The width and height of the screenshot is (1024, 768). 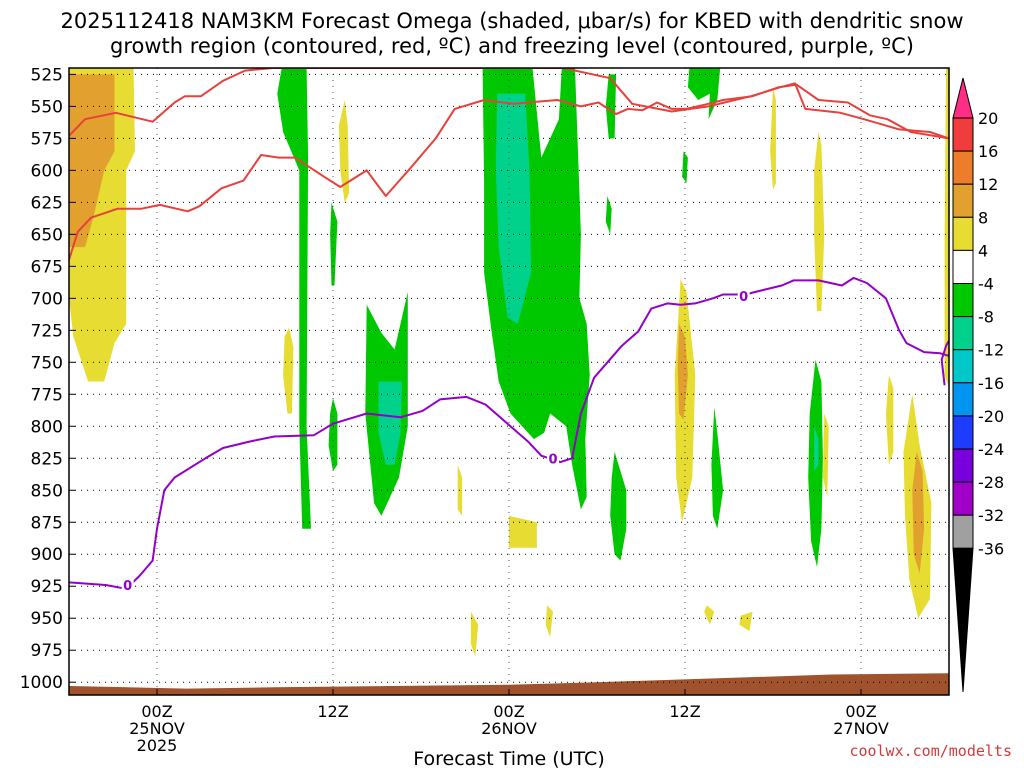 What do you see at coordinates (47, 139) in the screenshot?
I see `y-tick-label: 575` at bounding box center [47, 139].